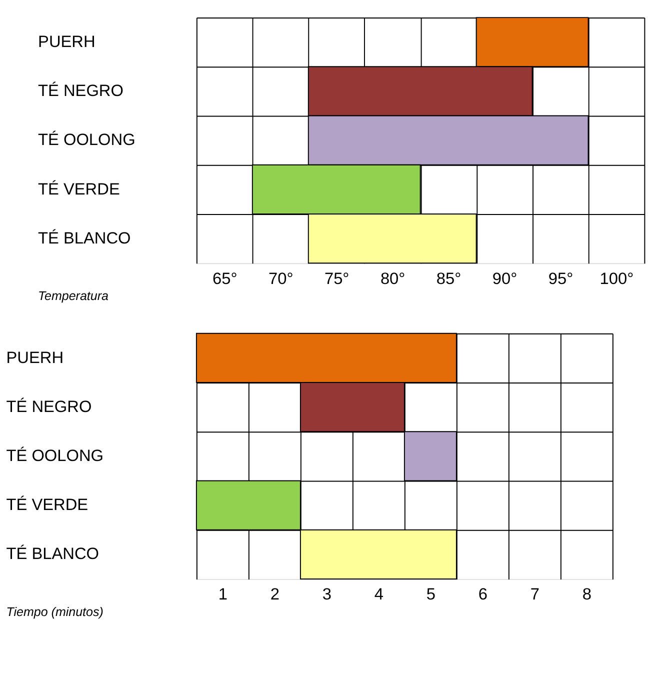  Describe the element at coordinates (561, 279) in the screenshot. I see `x-tick-label: 95°` at that location.